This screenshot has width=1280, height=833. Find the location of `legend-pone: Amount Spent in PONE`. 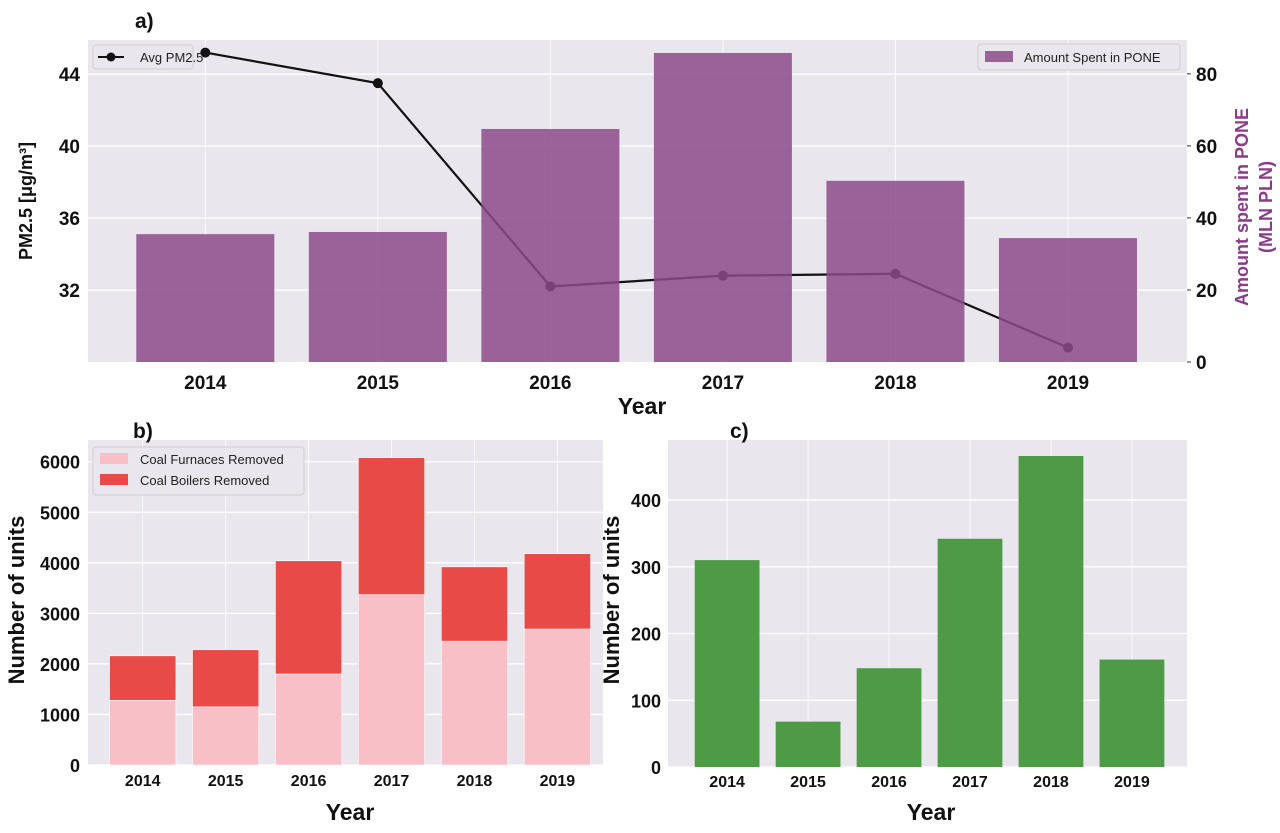

legend-pone: Amount Spent in PONE is located at coordinates (1079, 57).